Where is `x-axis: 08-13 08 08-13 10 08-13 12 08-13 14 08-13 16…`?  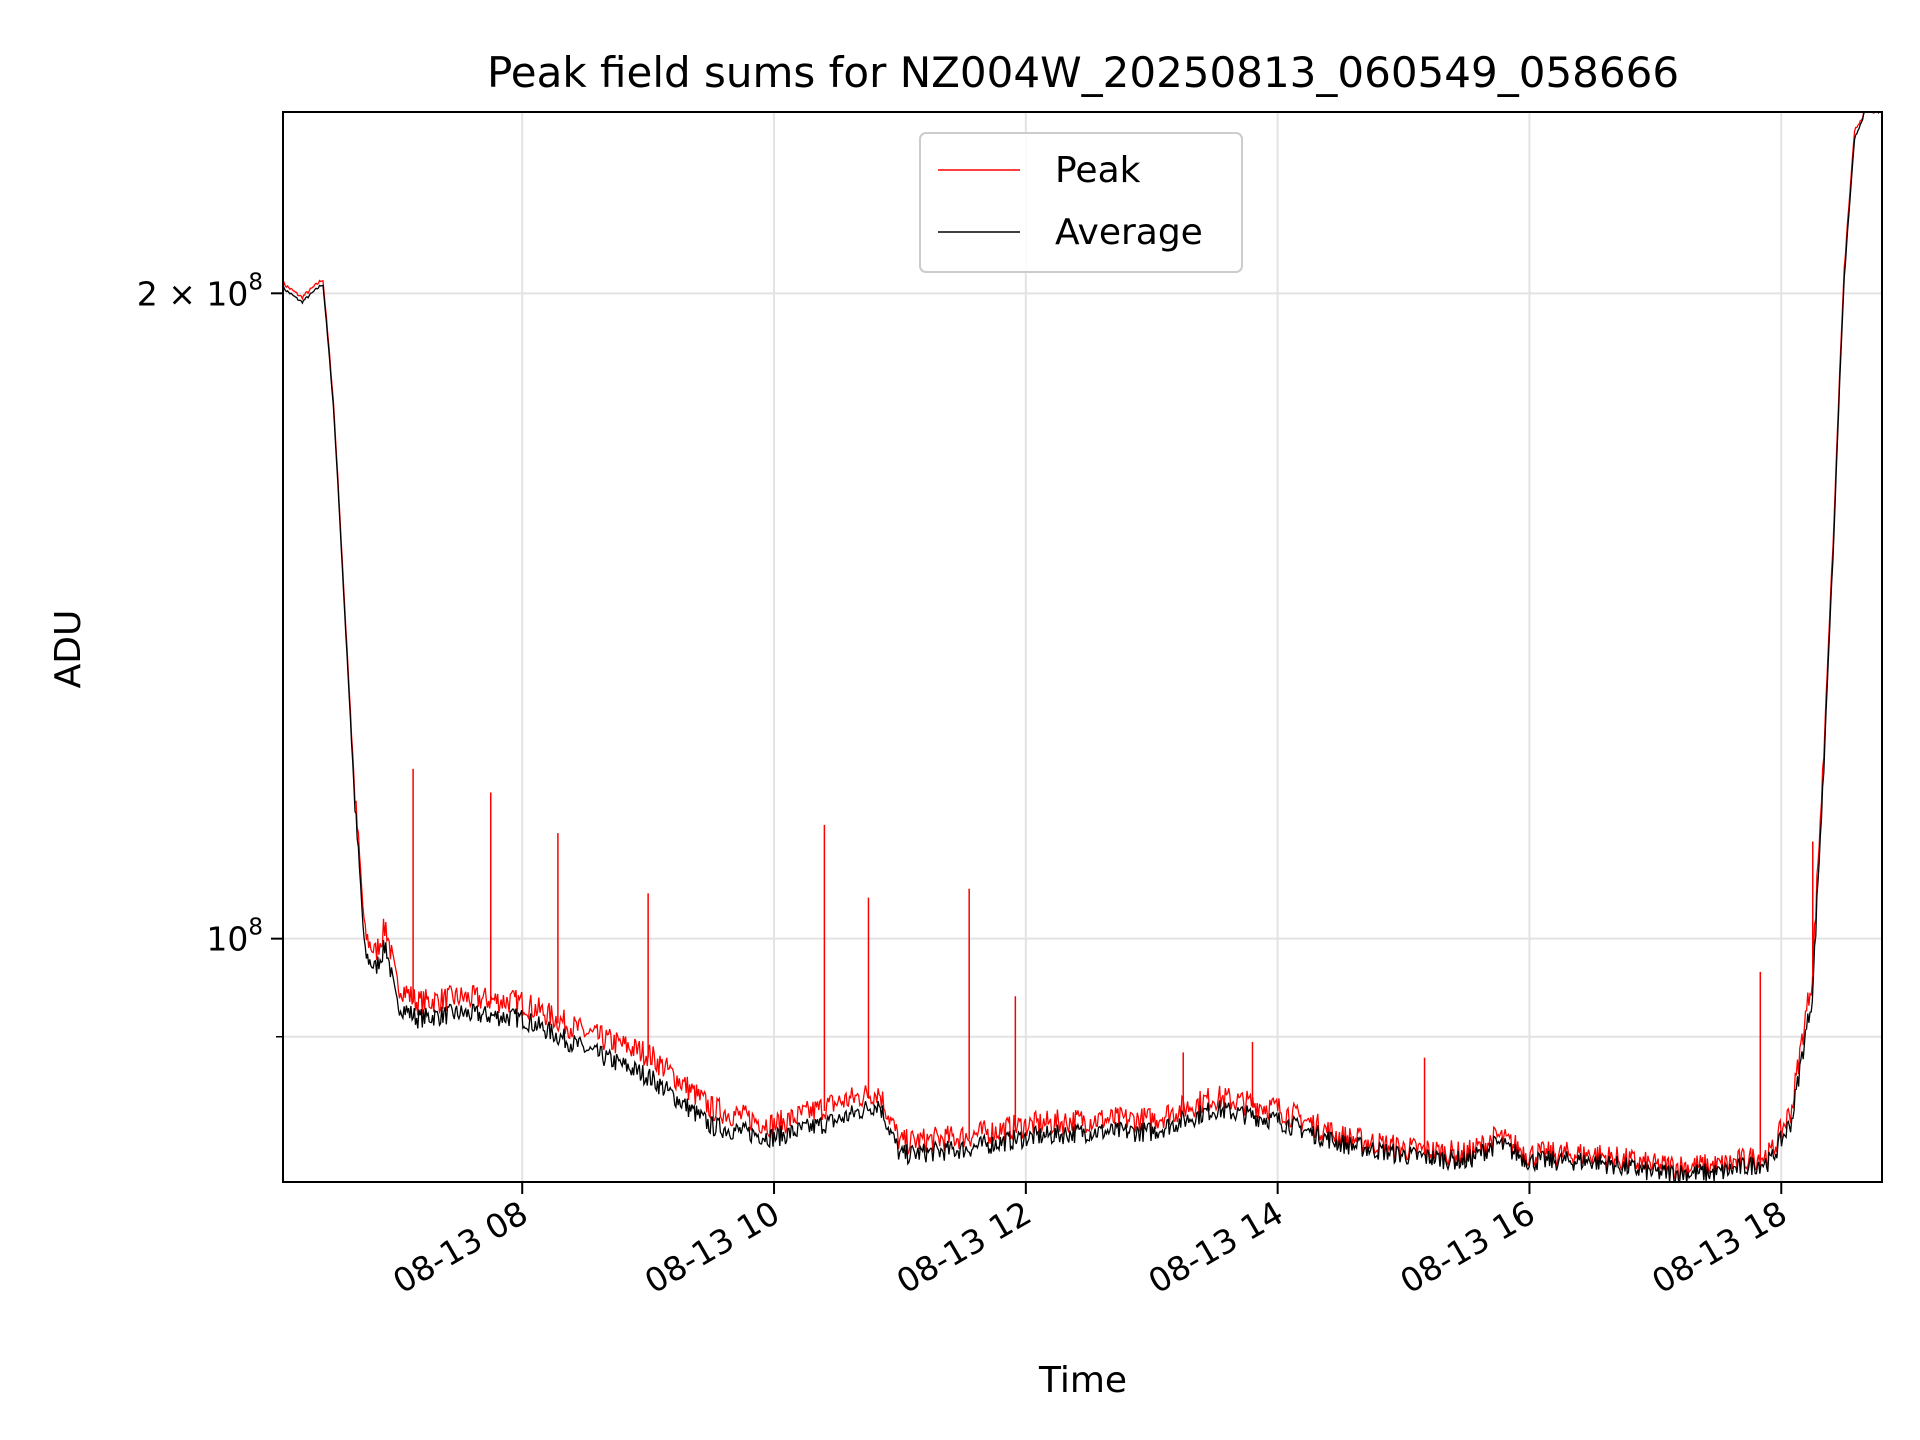
x-axis: 08-13 08 08-13 10 08-13 12 08-13 14 08-13 16… is located at coordinates (1089, 1241).